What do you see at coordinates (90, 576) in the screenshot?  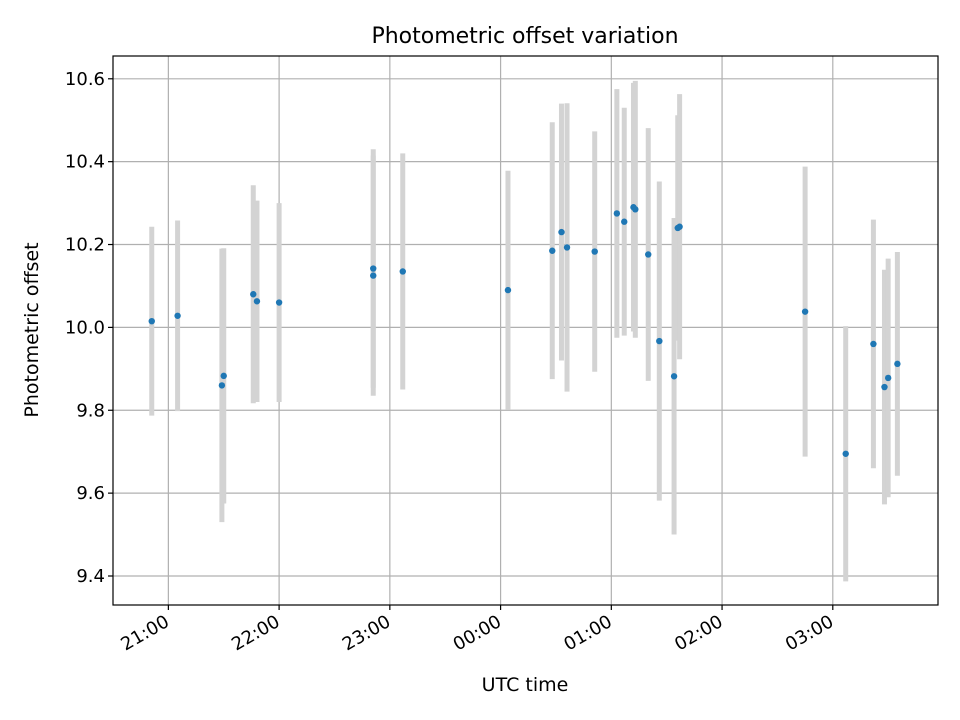 I see `y-tick-label: 9.4` at bounding box center [90, 576].